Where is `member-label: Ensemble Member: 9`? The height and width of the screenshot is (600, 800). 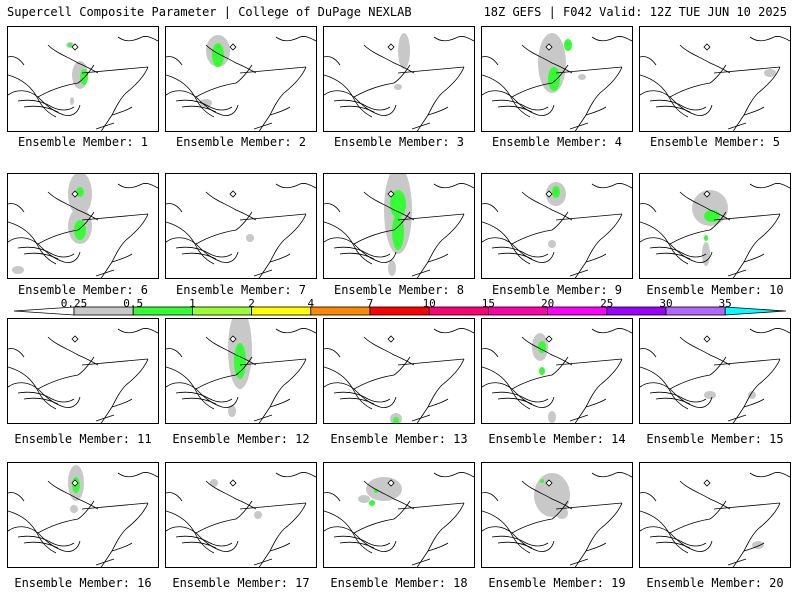
member-label: Ensemble Member: 9 is located at coordinates (557, 290).